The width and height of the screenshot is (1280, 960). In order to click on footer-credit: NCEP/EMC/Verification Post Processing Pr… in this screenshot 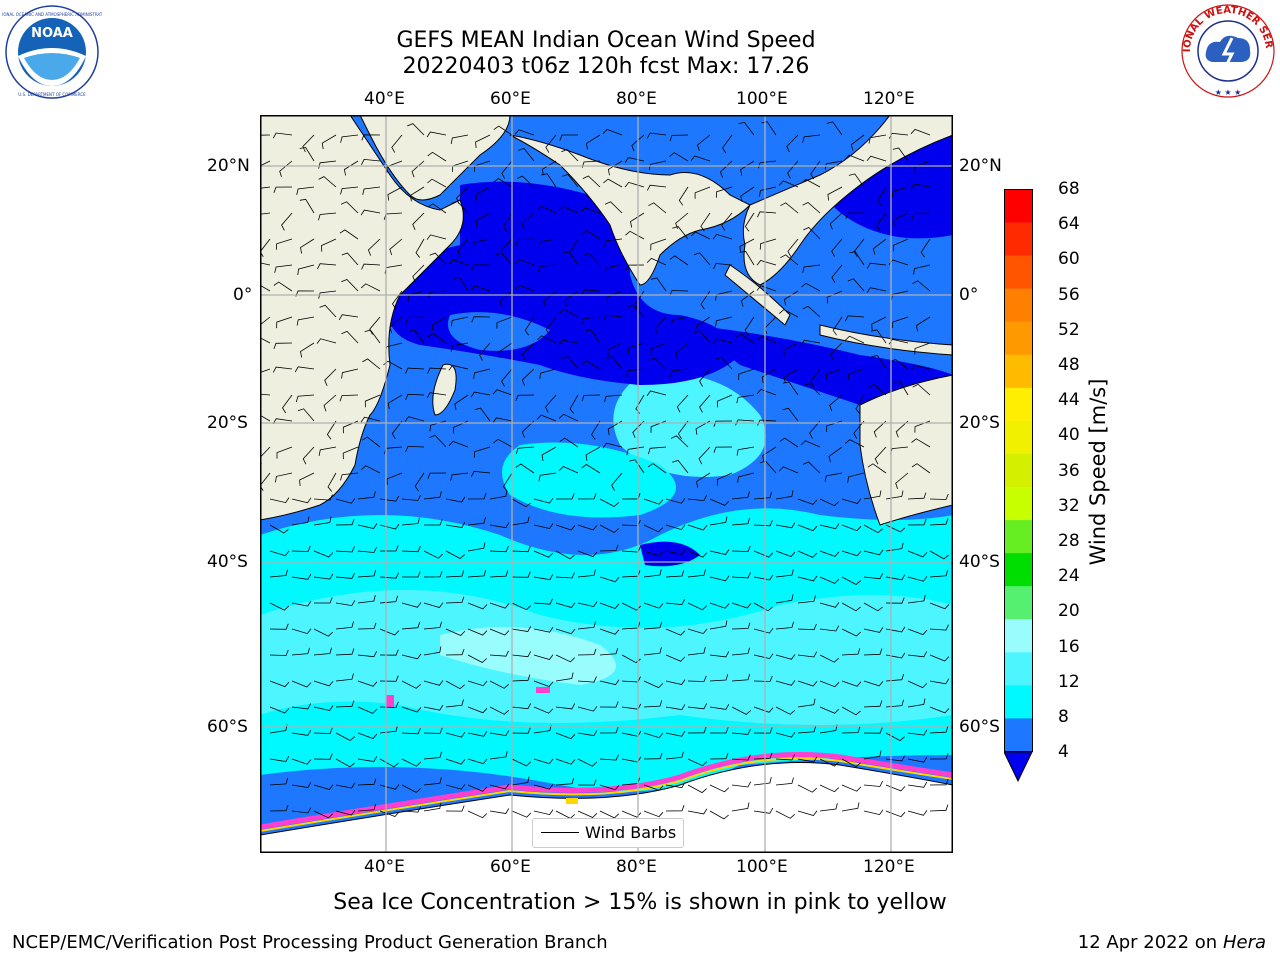, I will do `click(310, 942)`.